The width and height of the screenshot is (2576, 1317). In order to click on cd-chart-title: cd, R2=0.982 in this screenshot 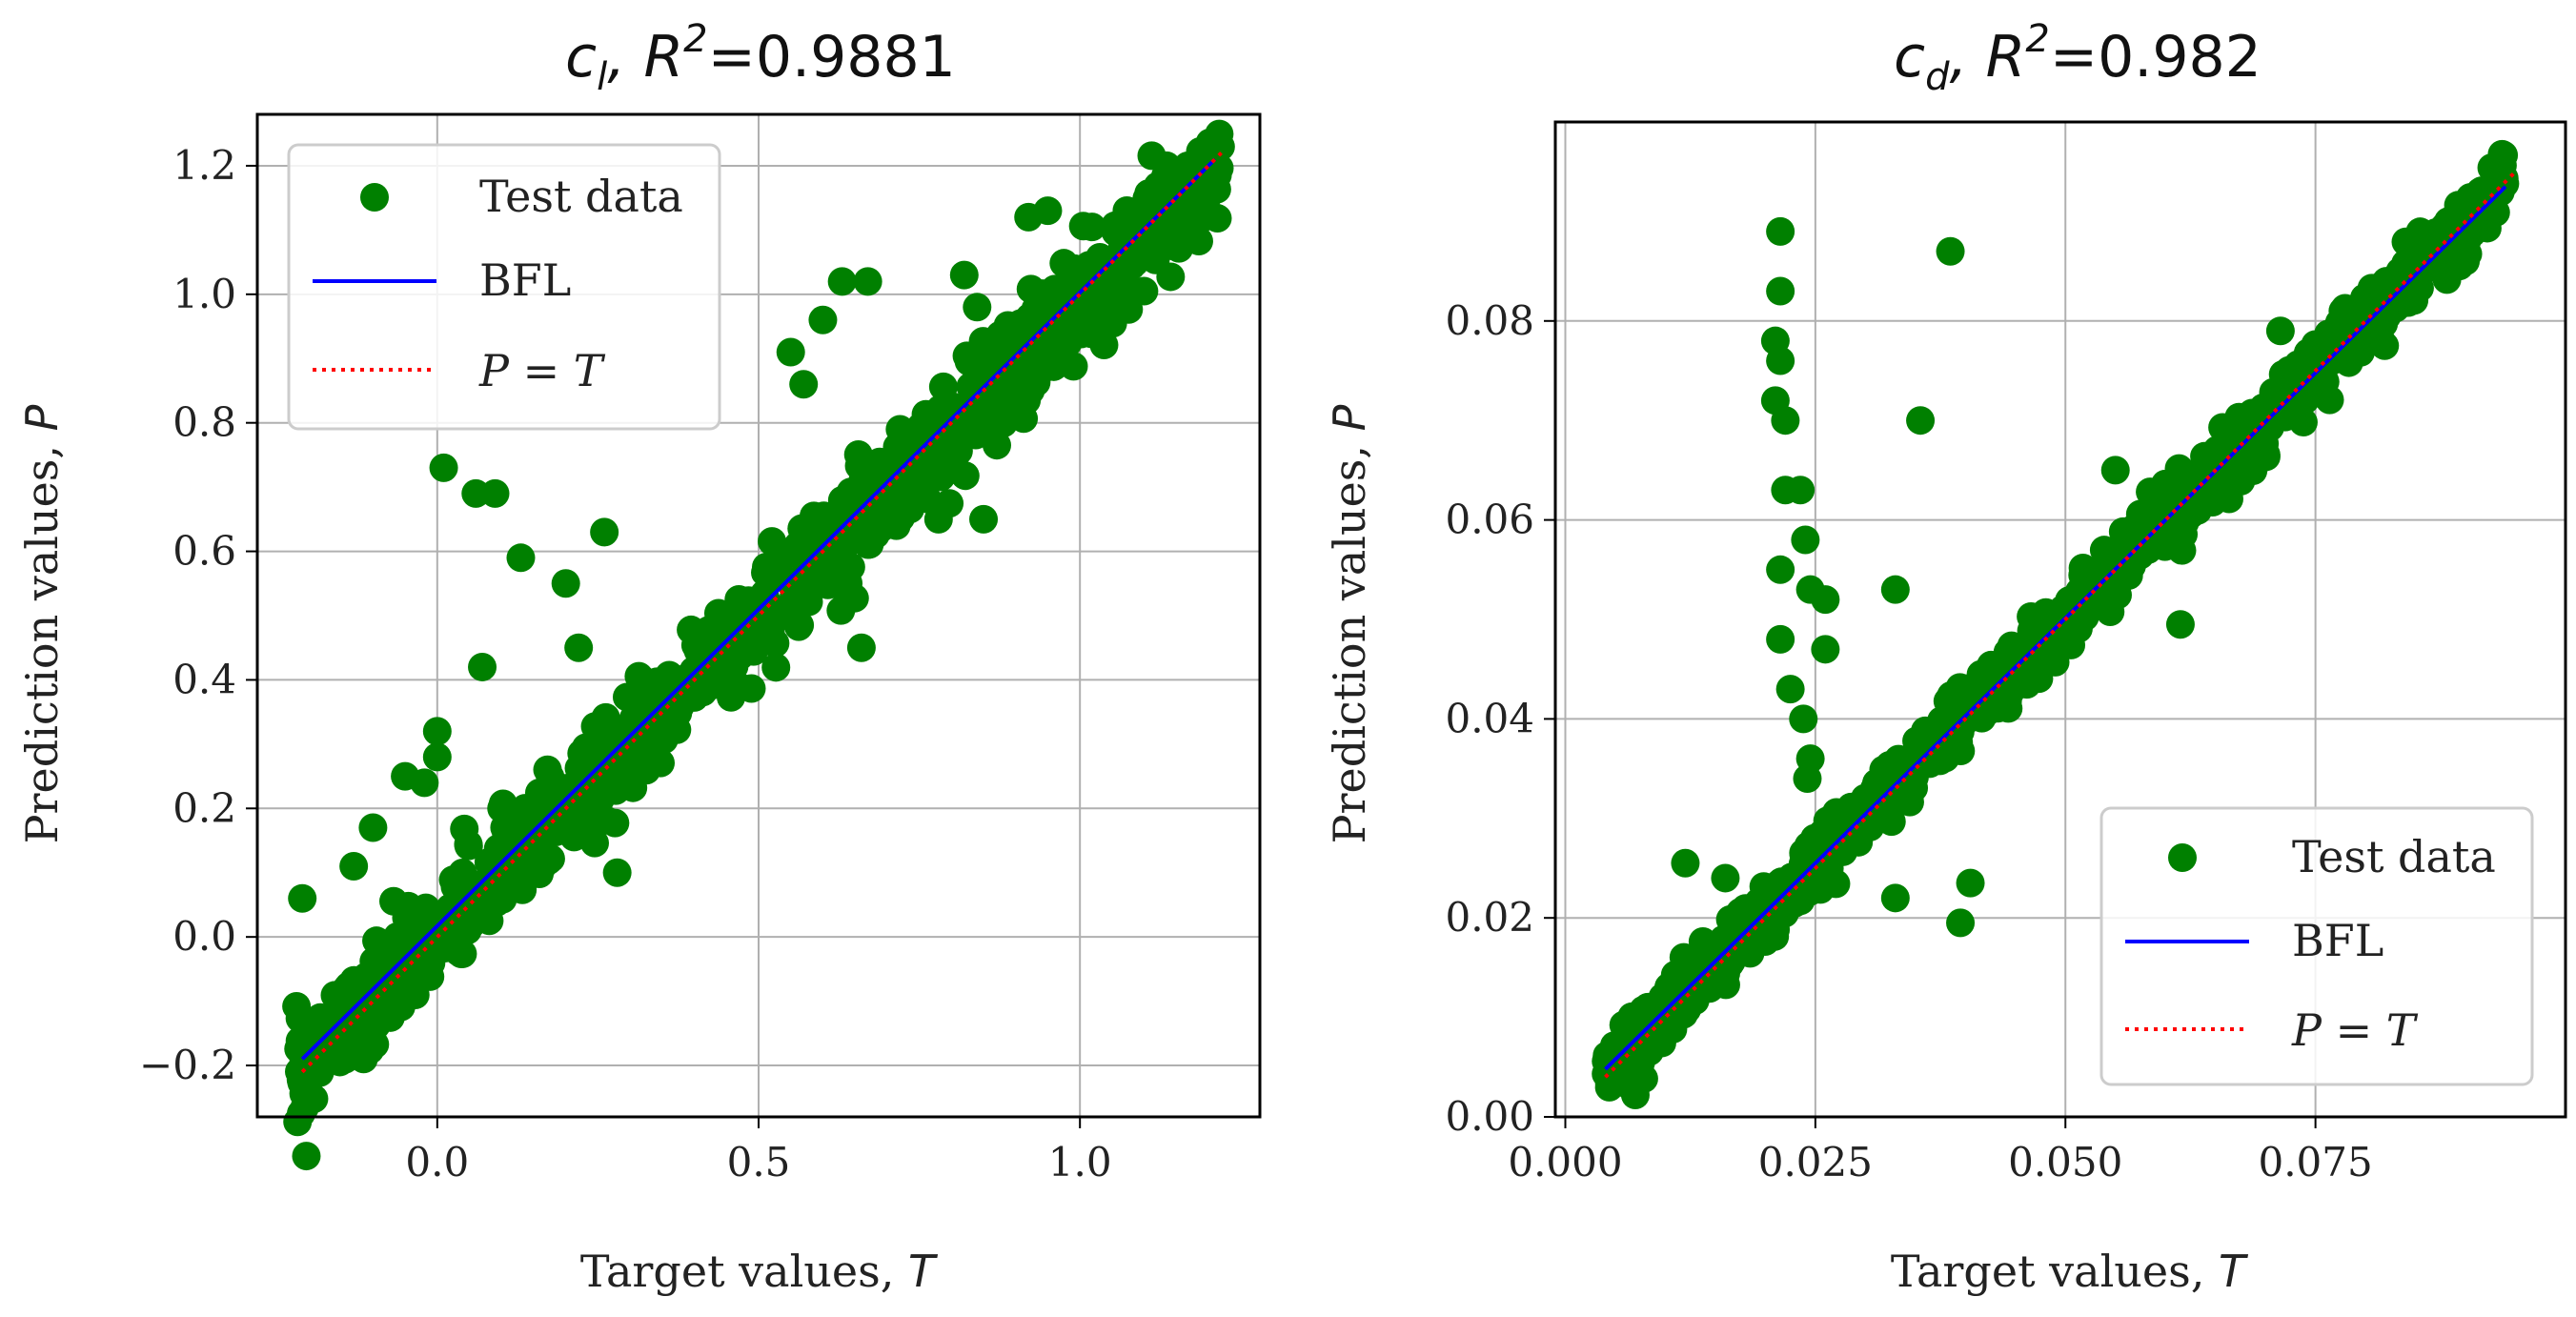, I will do `click(2078, 58)`.